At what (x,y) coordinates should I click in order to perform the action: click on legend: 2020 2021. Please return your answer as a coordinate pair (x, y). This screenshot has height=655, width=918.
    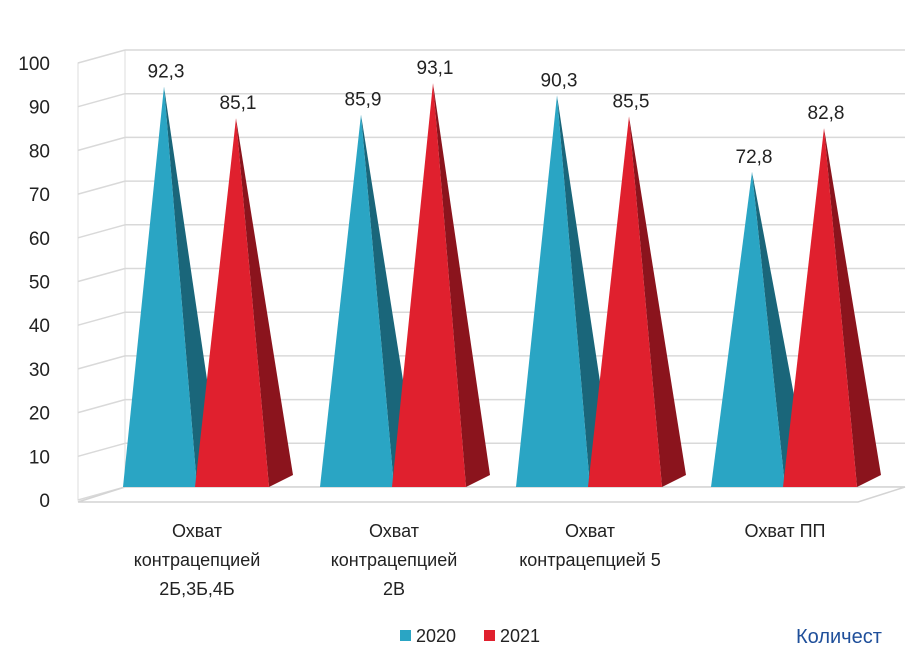
    Looking at the image, I should click on (470, 636).